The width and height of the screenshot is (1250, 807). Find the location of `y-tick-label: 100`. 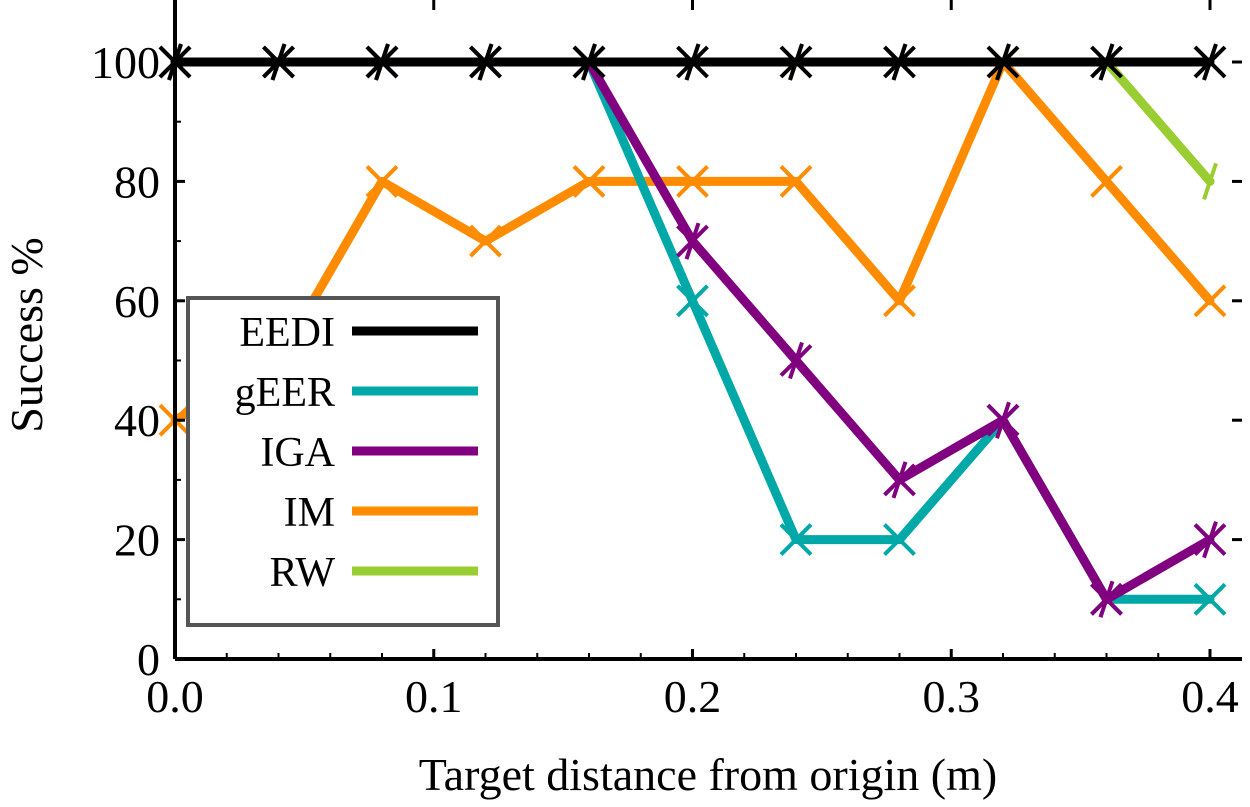

y-tick-label: 100 is located at coordinates (125, 62).